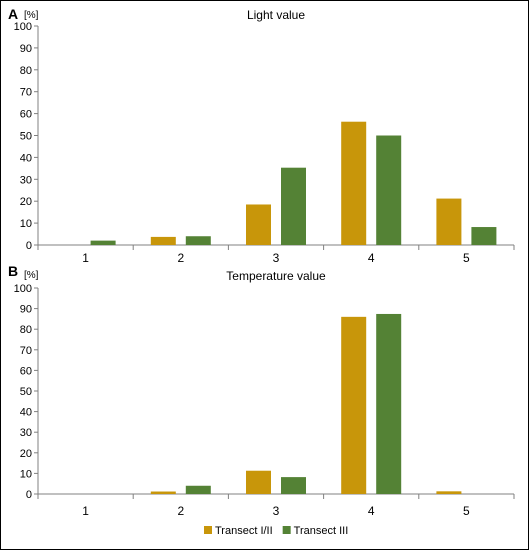  Describe the element at coordinates (13, 271) in the screenshot. I see `panel-letter: B` at that location.